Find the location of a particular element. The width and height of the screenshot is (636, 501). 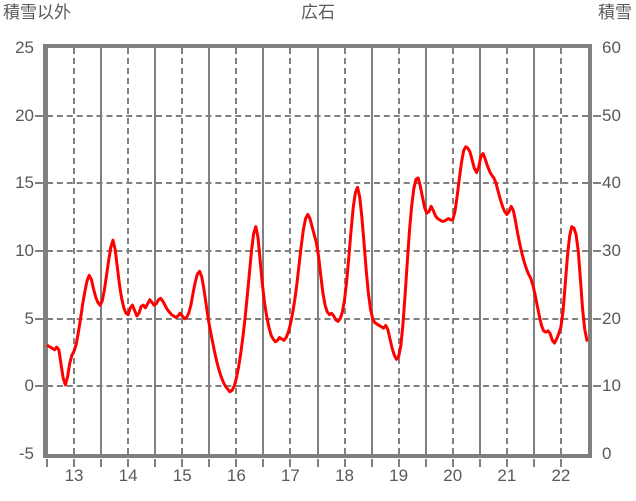

xtick-label-14: 14 is located at coordinates (128, 475).